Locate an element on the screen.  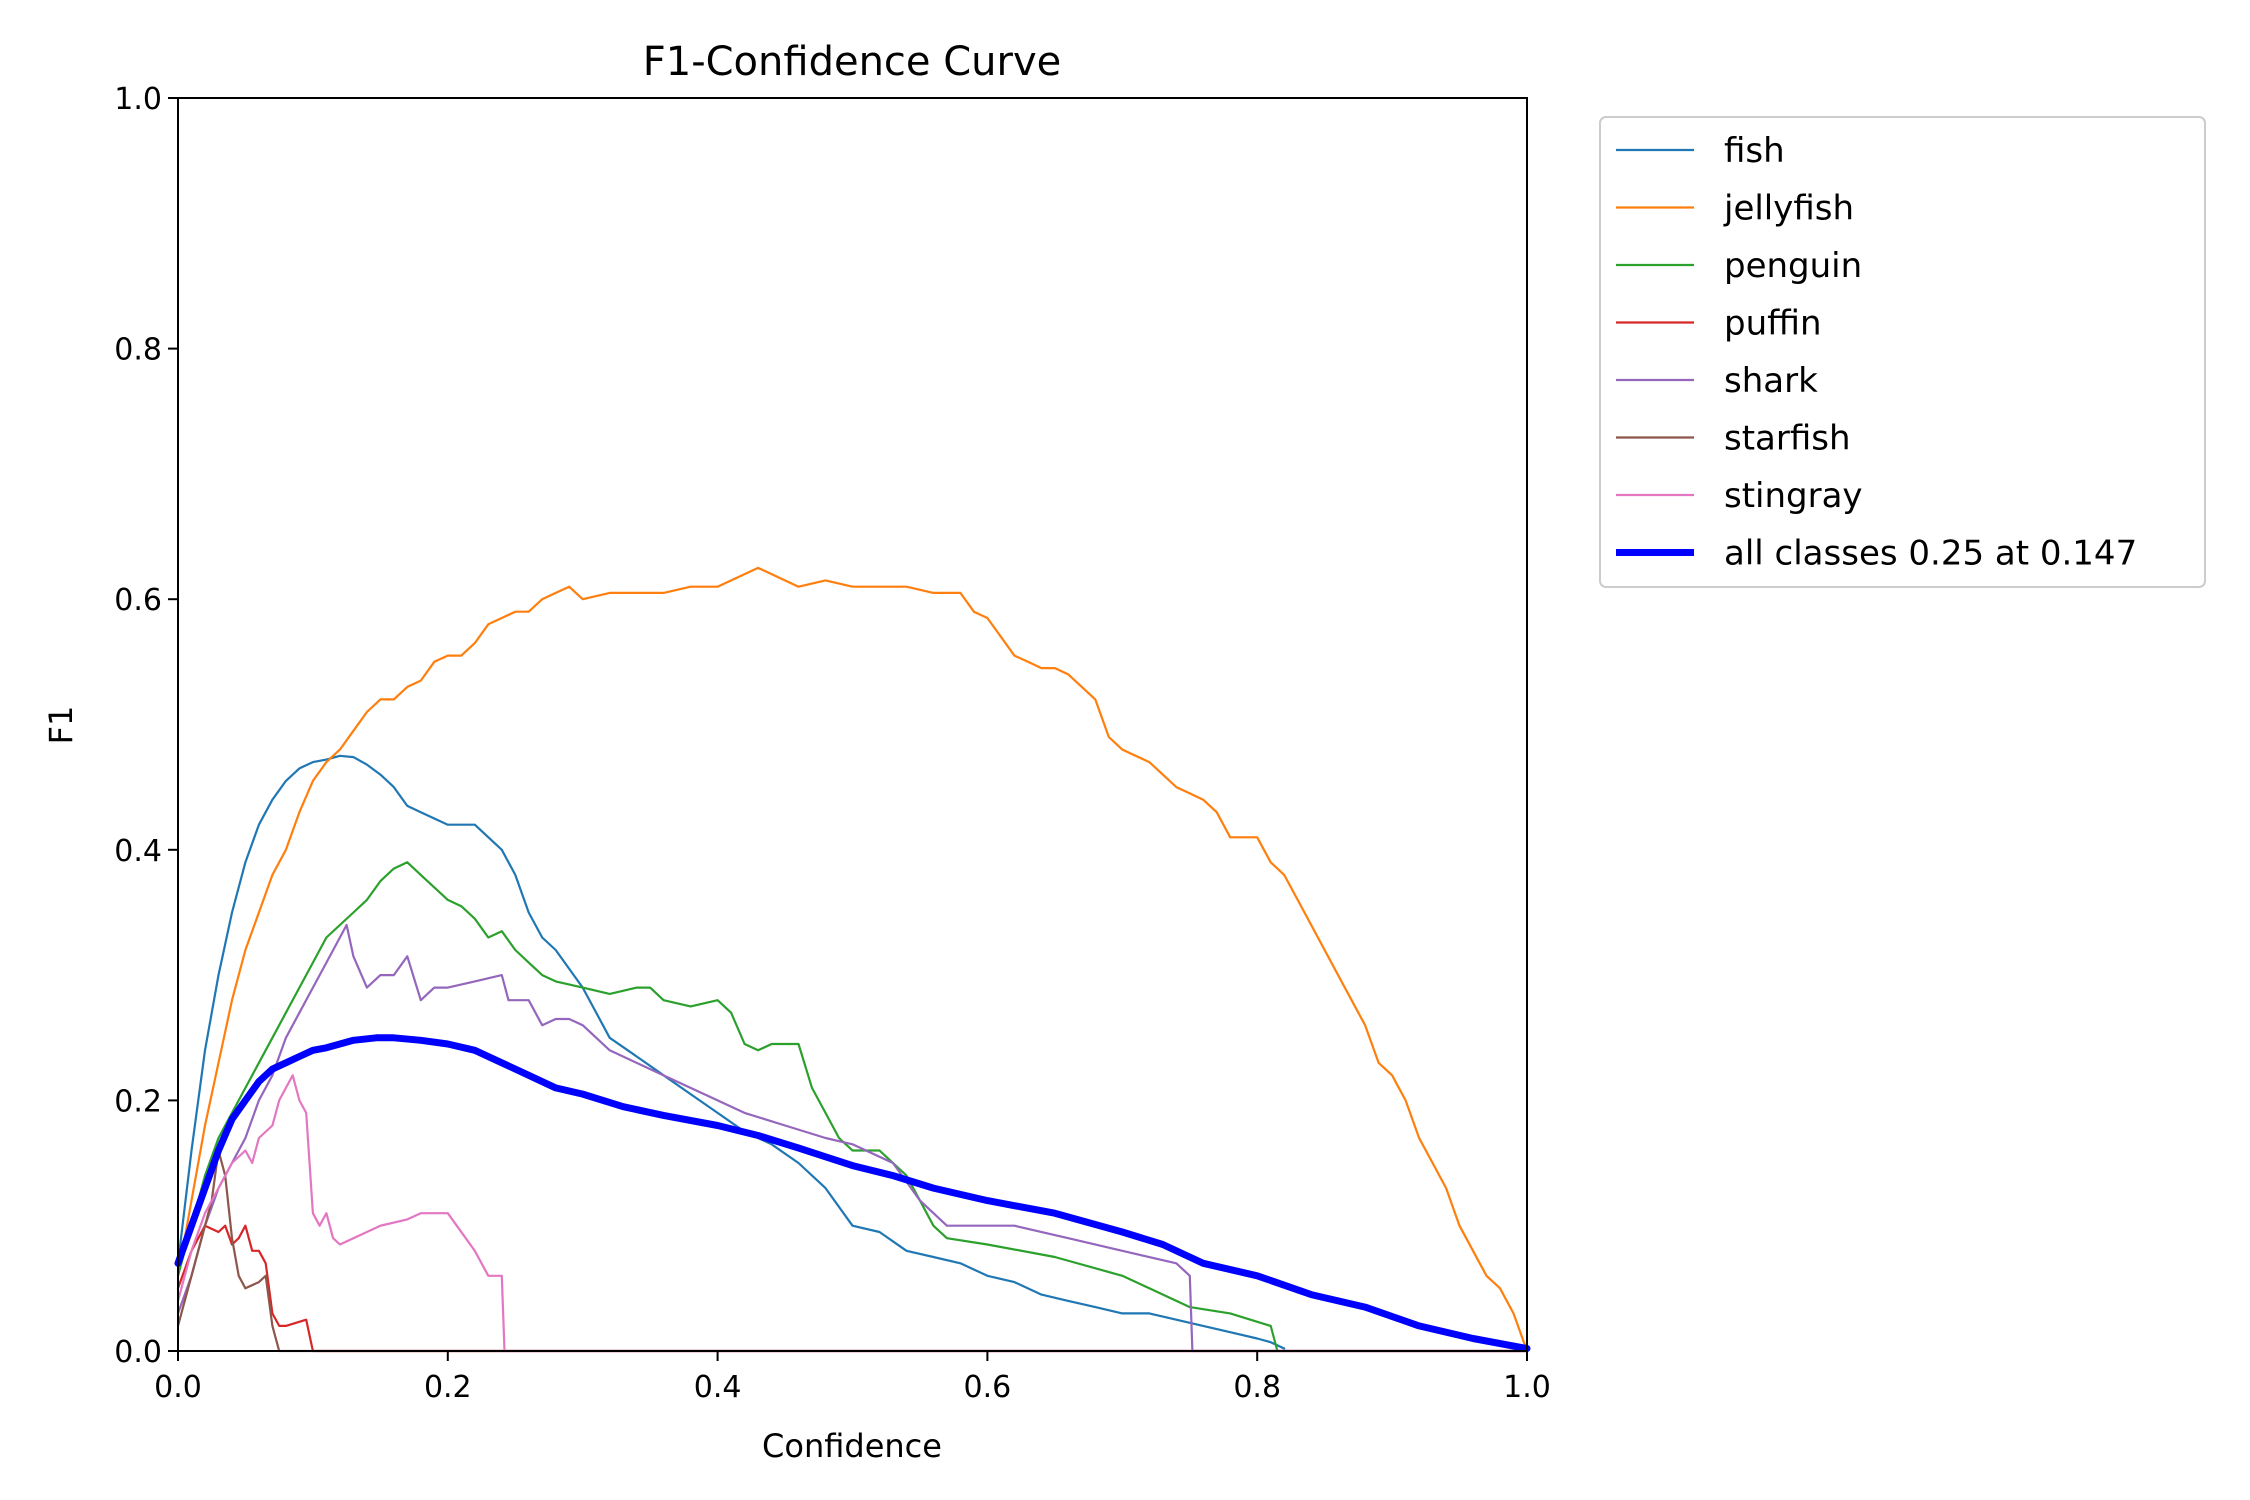
y-axis: 0.0 0.2 0.4 0.6 0.8 1.0 is located at coordinates (146, 726).